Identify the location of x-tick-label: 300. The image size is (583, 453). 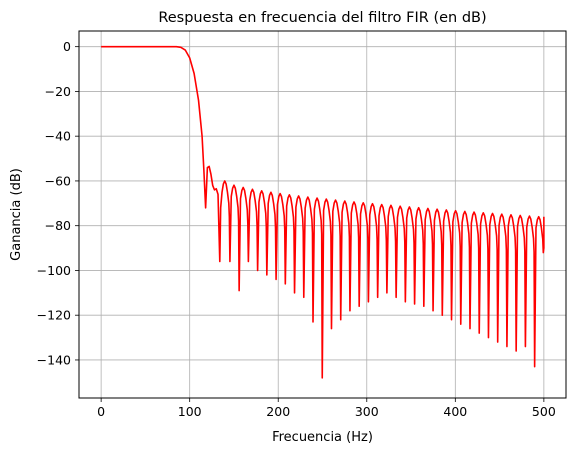
(367, 411).